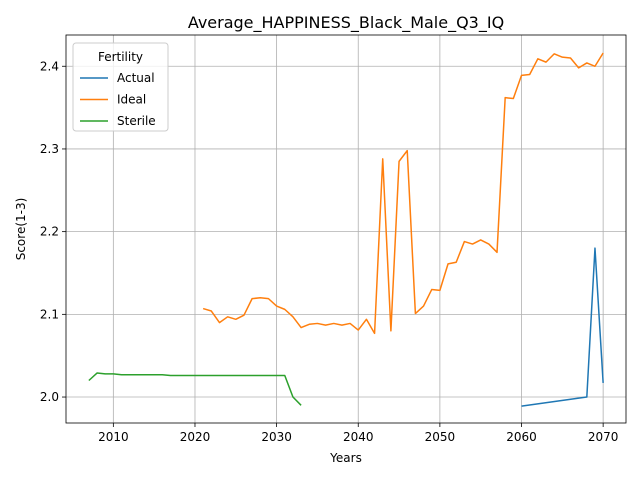  Describe the element at coordinates (120, 57) in the screenshot. I see `legend-title: Fertility` at that location.